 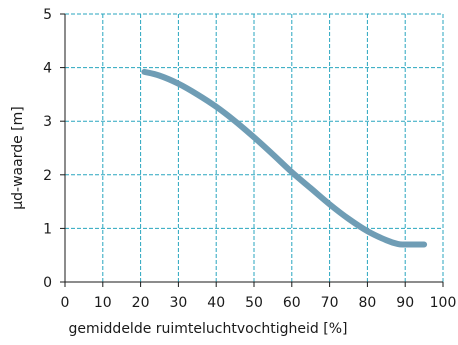 I want to click on x-tick-label: 80, so click(x=367, y=303).